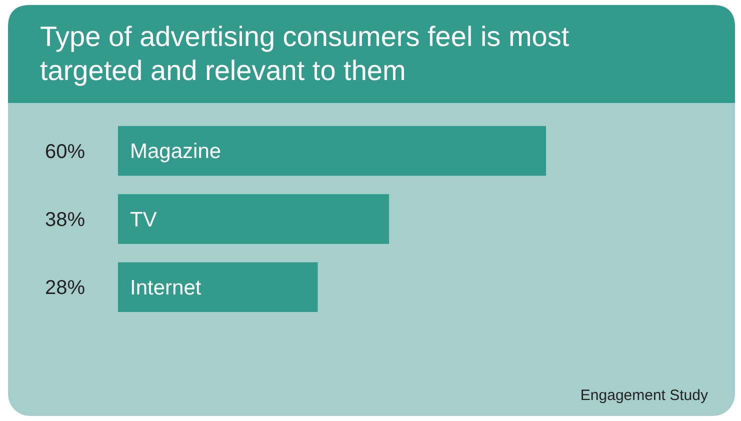  I want to click on chart-title: Type of advertising consumers feel is most targeted and relevant to them, so click(305, 53).